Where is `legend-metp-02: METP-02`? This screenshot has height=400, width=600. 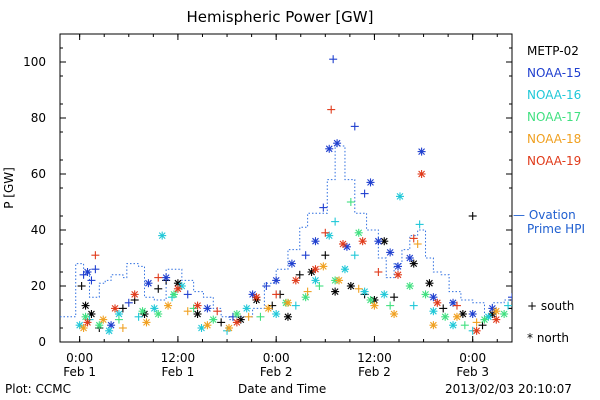 legend-metp-02: METP-02 is located at coordinates (553, 51).